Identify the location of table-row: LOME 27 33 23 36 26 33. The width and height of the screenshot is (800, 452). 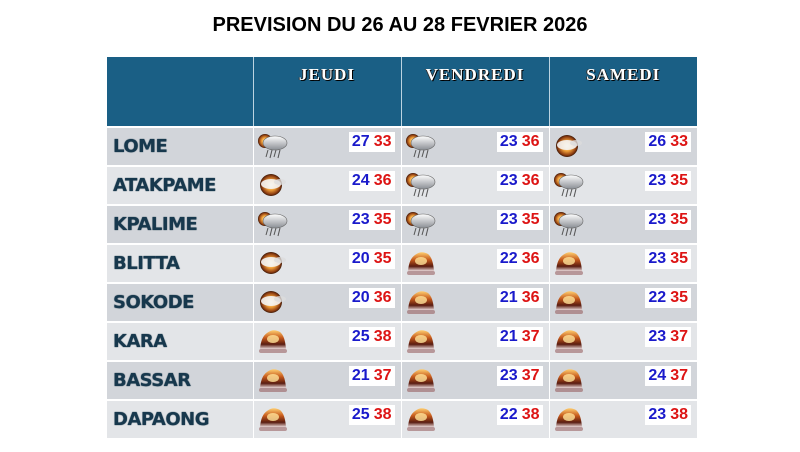
(402, 146).